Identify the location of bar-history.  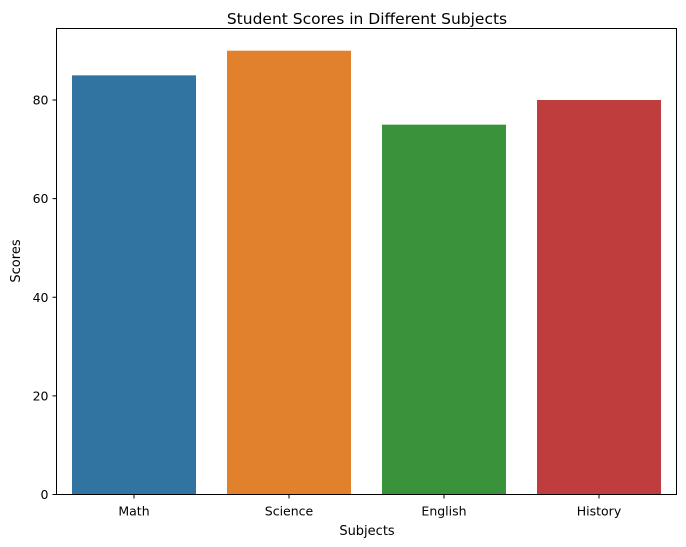
(599, 297).